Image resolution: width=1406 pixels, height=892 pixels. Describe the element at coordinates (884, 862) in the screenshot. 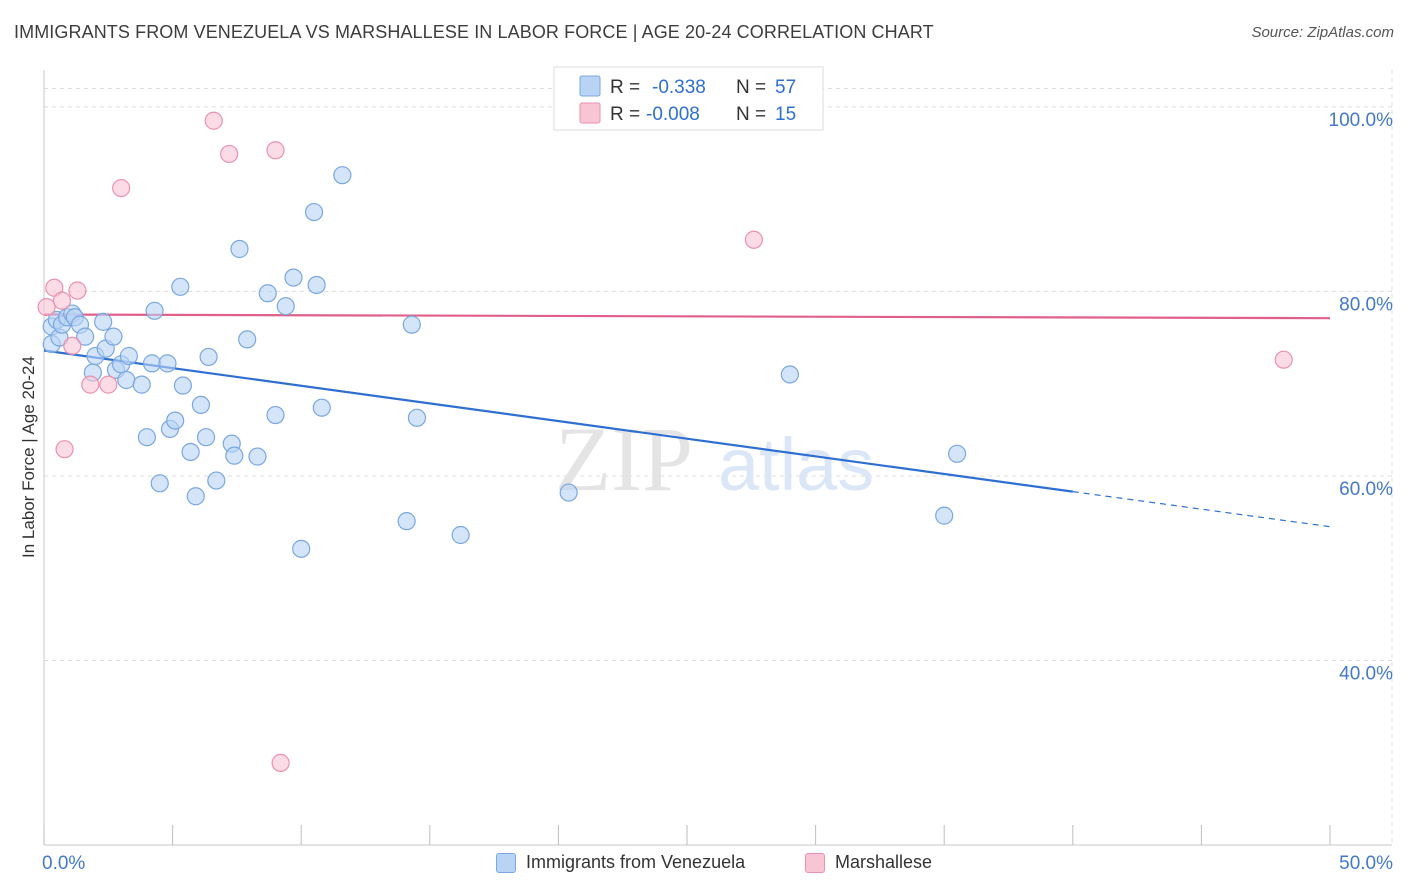

I see `legend-label-marshallese: Marshallese` at that location.